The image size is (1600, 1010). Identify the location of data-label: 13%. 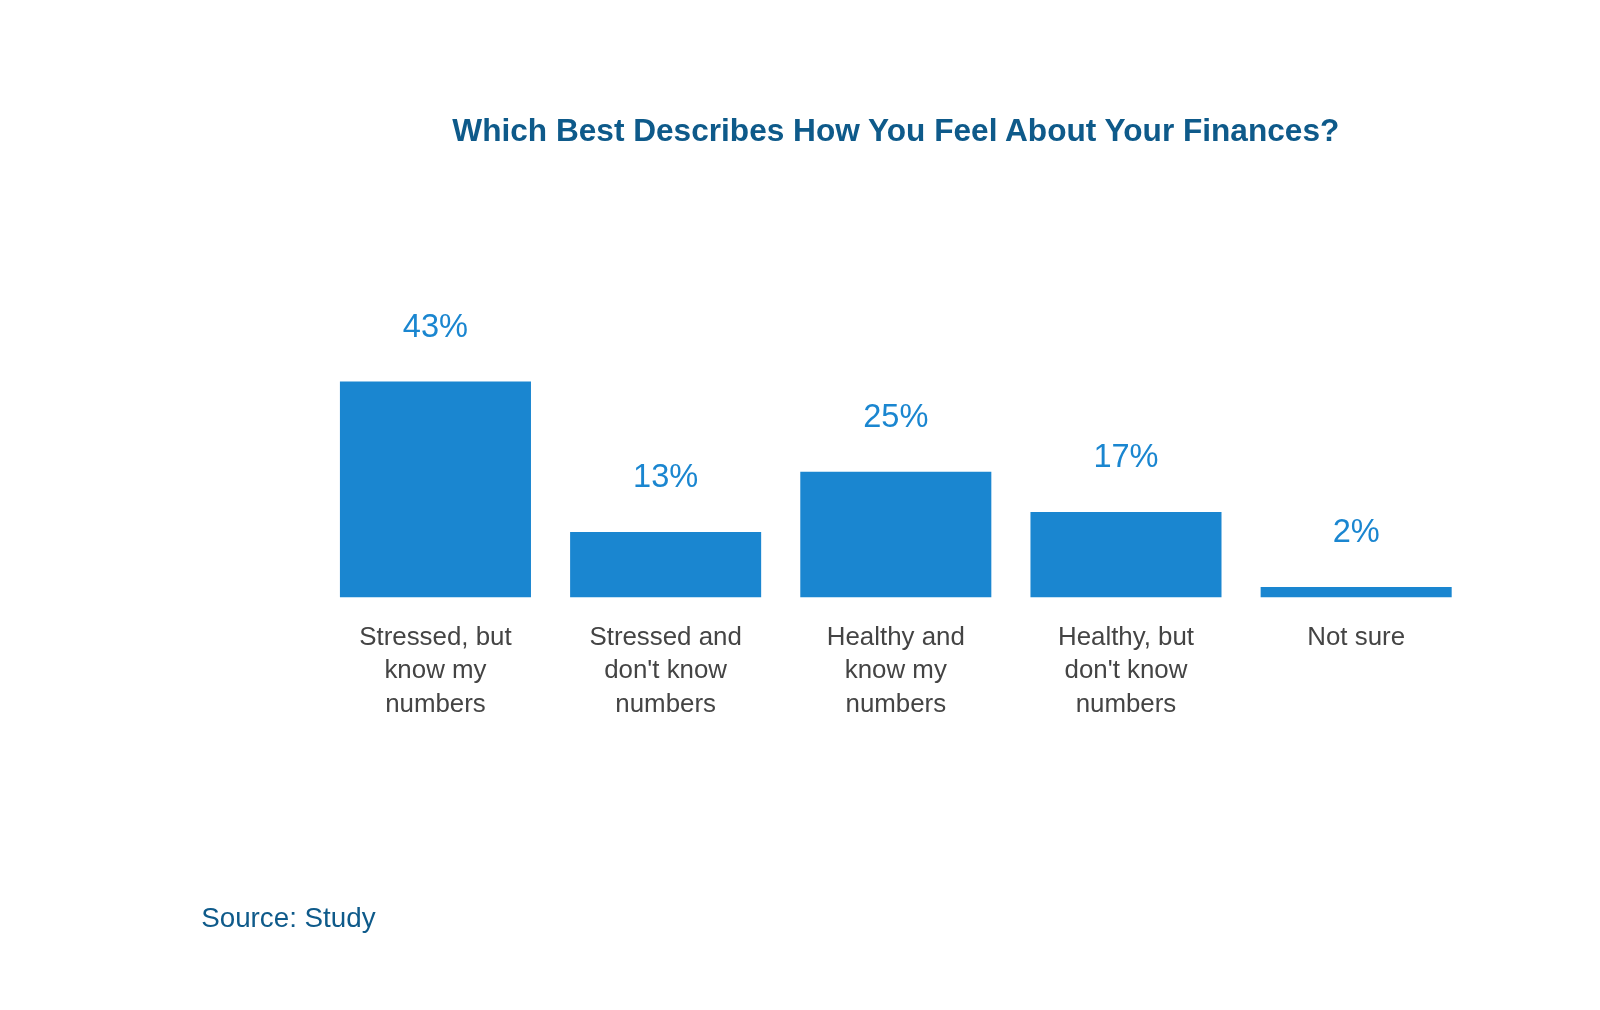
(666, 475).